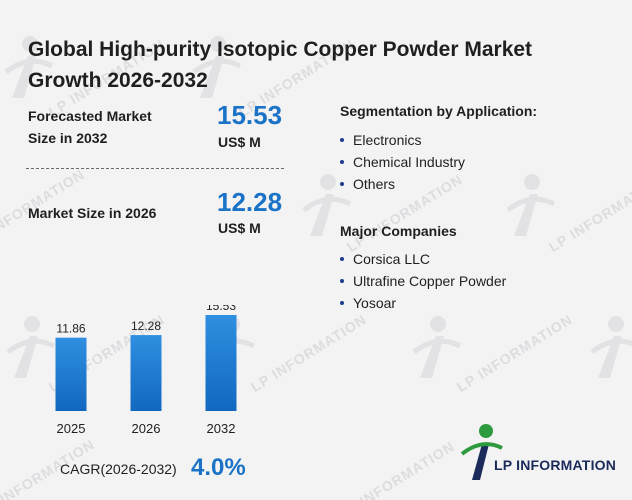  Describe the element at coordinates (250, 202) in the screenshot. I see `current-size-value: 12.28` at that location.